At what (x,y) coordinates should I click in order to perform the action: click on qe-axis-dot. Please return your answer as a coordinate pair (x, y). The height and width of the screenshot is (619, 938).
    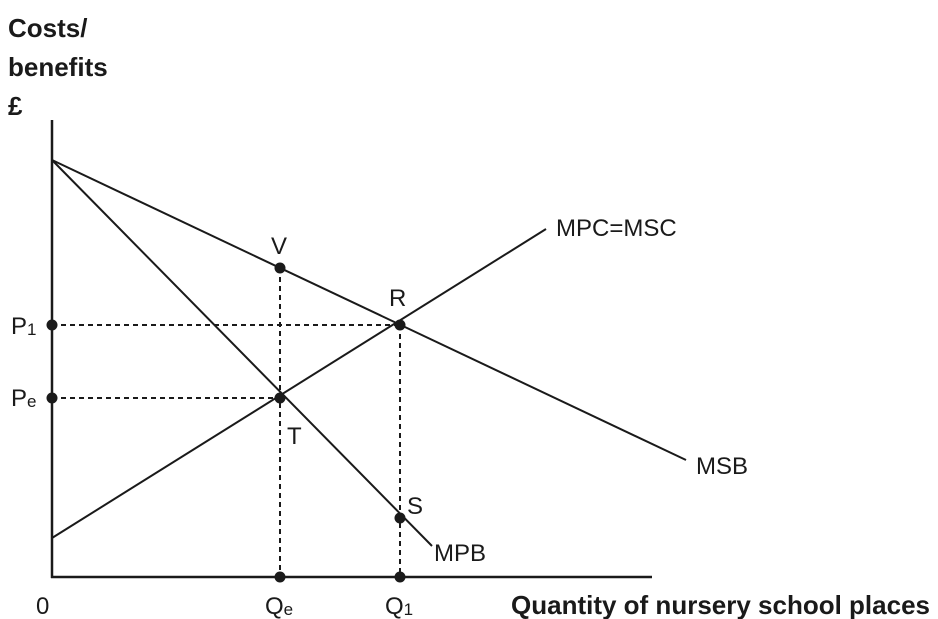
    Looking at the image, I should click on (280, 577).